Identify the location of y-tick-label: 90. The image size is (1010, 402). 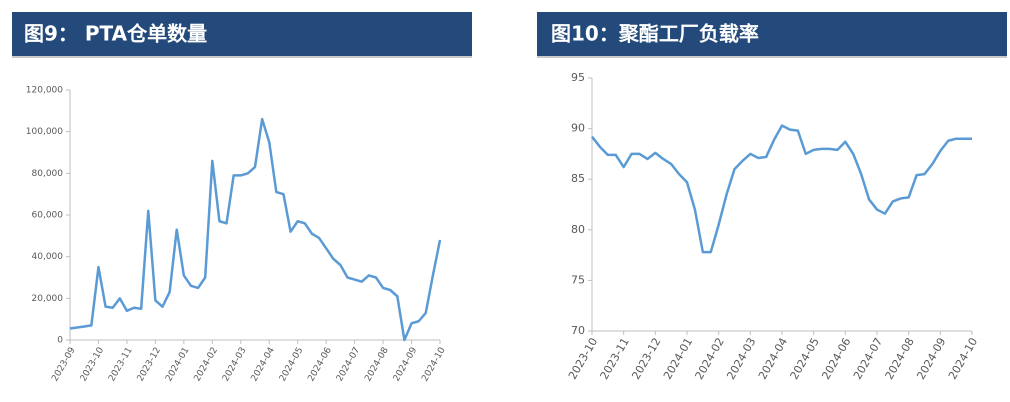
(578, 128).